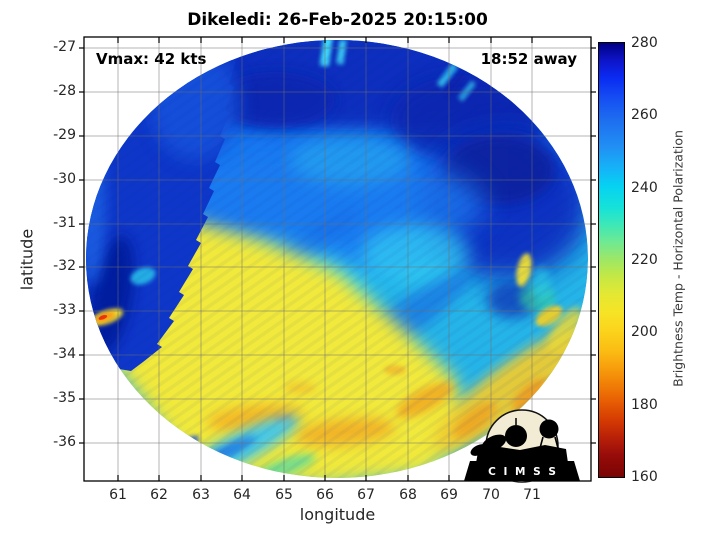 The height and width of the screenshot is (540, 720). I want to click on x-tick-label: 65, so click(284, 495).